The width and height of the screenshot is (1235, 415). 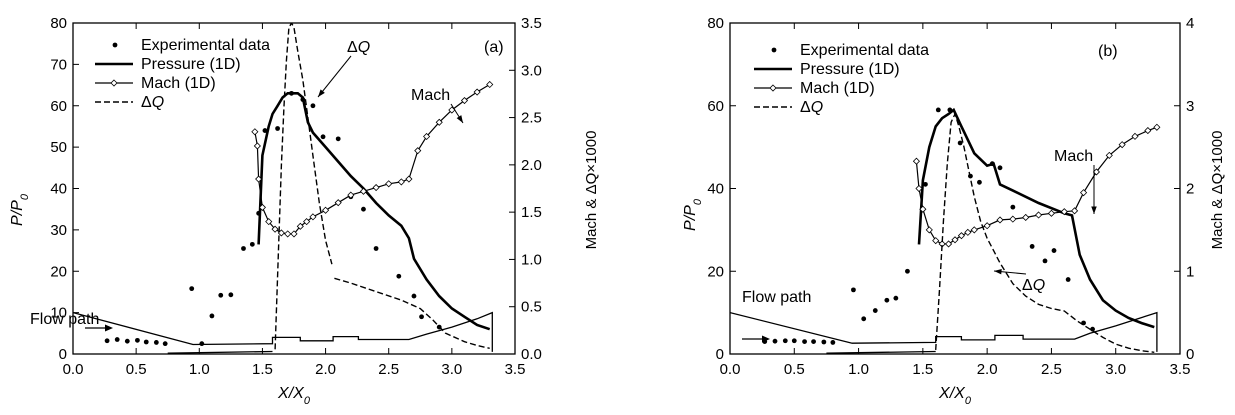 I want to click on annotation-mach: Mach, so click(x=430, y=95).